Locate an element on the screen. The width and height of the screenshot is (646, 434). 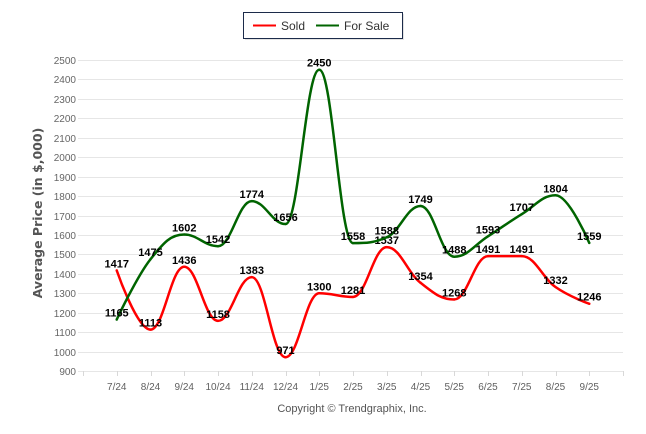
y-tick-label: 1600 is located at coordinates (65, 236).